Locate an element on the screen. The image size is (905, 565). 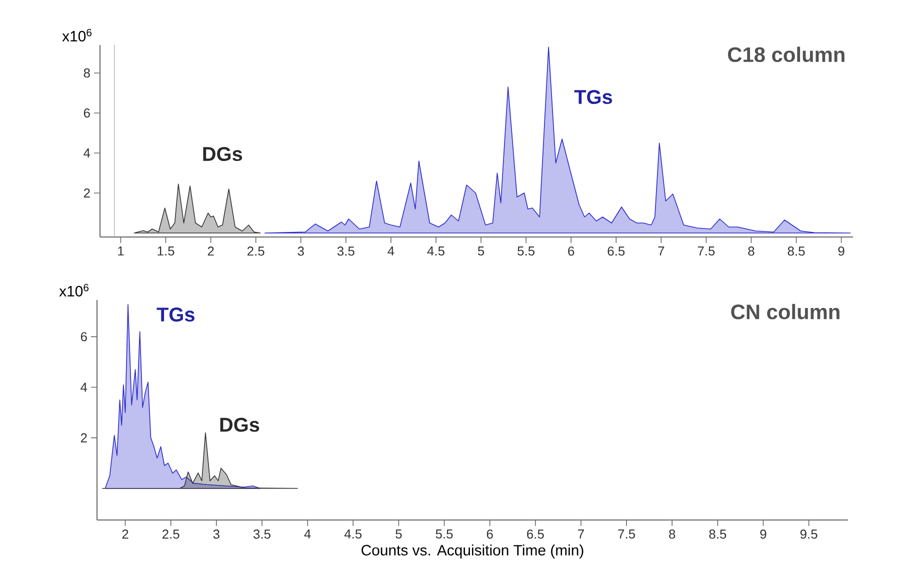
x-axis-title: Counts vs. Acquisition Time (min) is located at coordinates (473, 551).